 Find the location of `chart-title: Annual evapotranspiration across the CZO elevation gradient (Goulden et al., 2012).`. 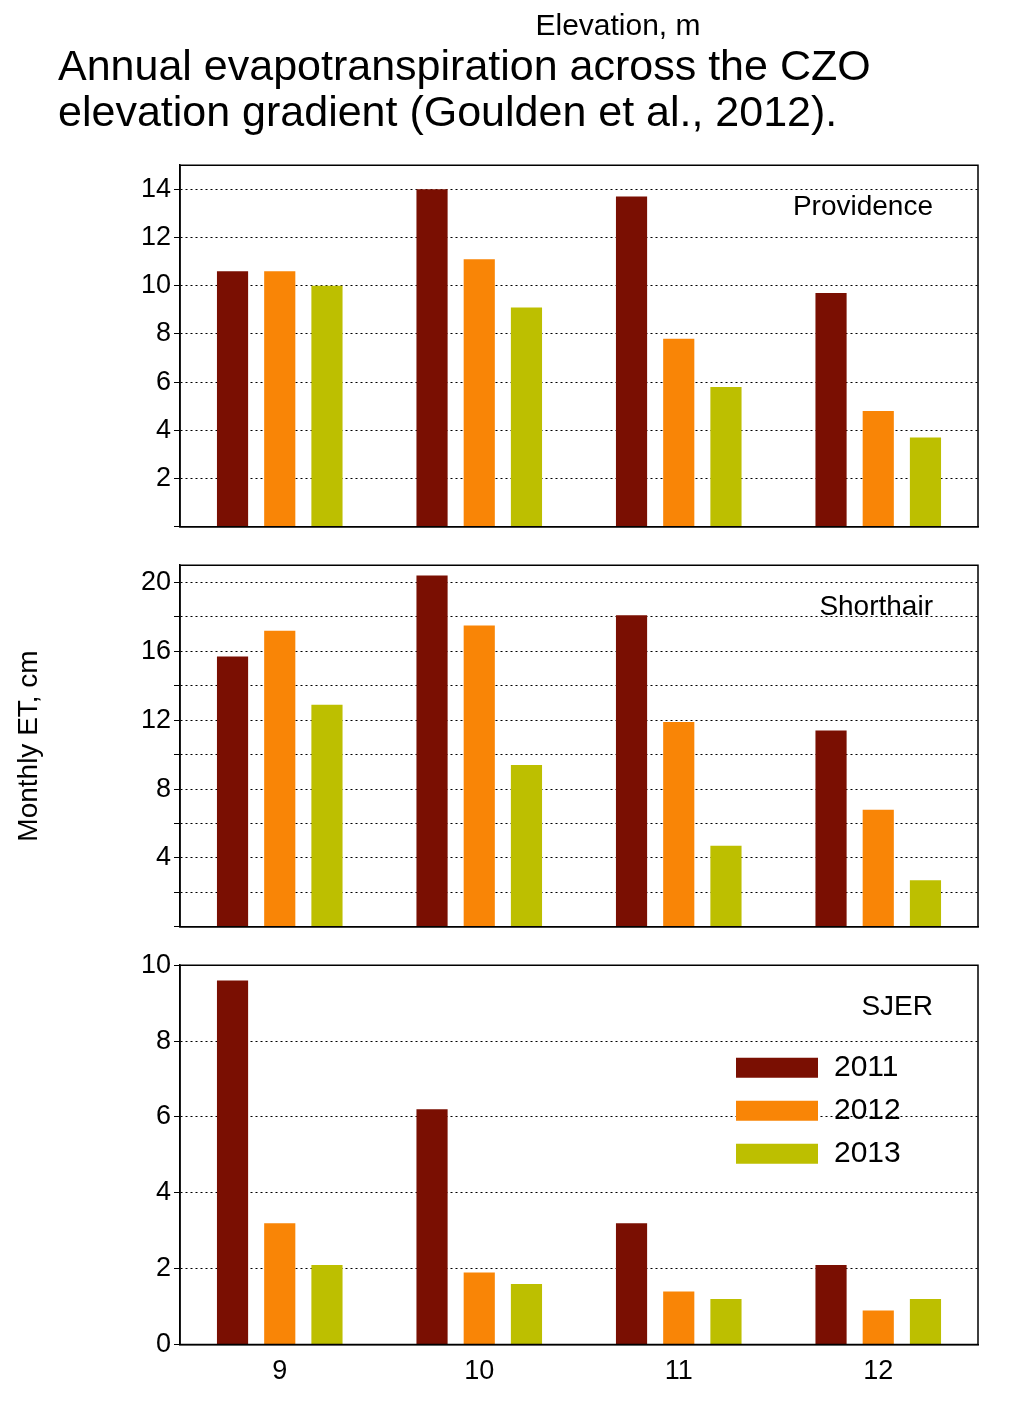

chart-title: Annual evapotranspiration across the CZO elevation gradient (Goulden et al., 2012). is located at coordinates (464, 88).